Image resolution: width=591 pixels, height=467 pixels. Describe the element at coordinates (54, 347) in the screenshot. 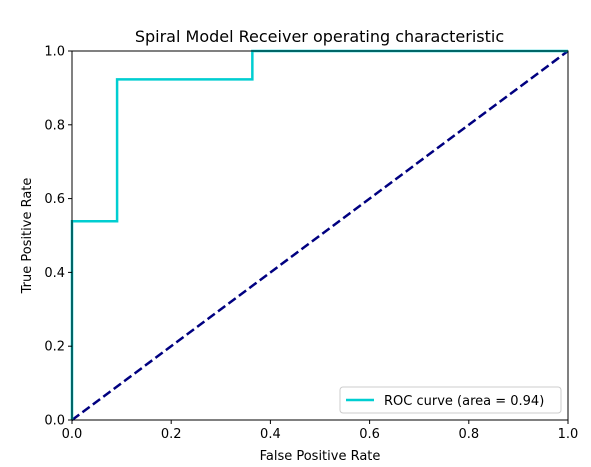

I see `y-tick-label: 0.2` at that location.